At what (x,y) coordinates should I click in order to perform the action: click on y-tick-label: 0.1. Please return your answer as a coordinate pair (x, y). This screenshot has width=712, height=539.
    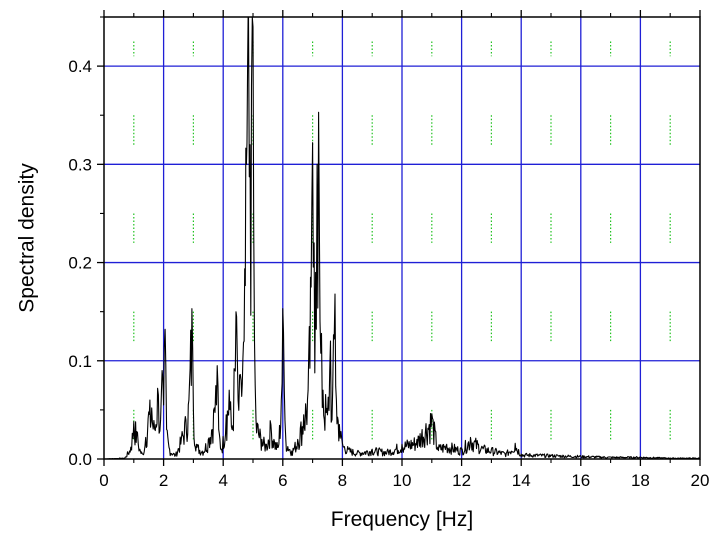
    Looking at the image, I should click on (80, 361).